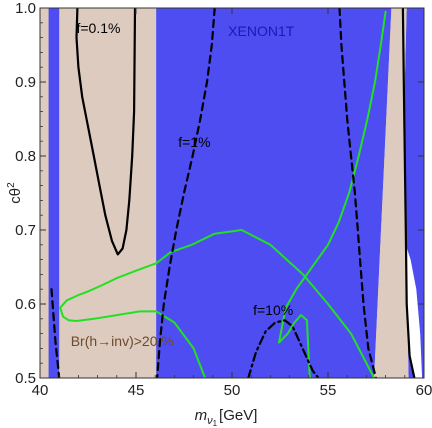  What do you see at coordinates (25, 304) in the screenshot?
I see `y-tick-label-1: 0.6` at bounding box center [25, 304].